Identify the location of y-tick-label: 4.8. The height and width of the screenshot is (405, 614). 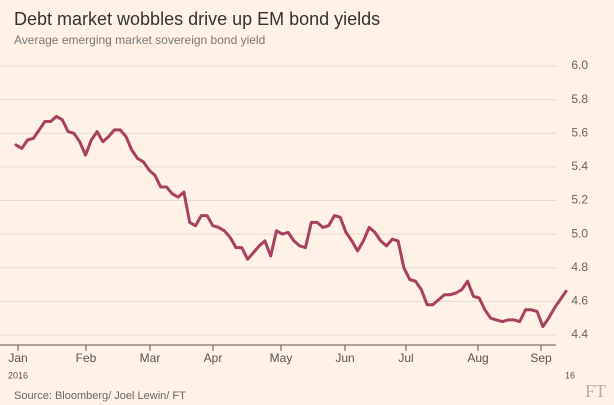
(579, 267).